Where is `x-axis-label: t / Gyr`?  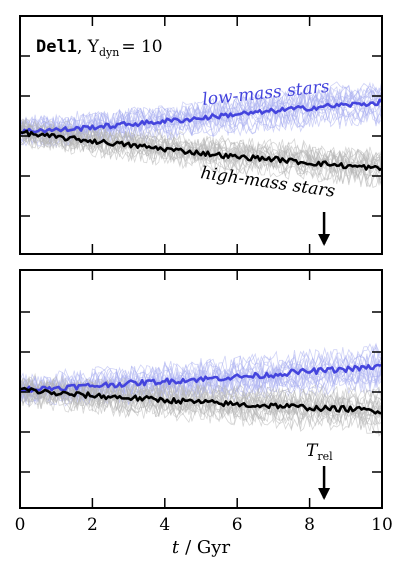
x-axis-label: t / Gyr is located at coordinates (201, 547).